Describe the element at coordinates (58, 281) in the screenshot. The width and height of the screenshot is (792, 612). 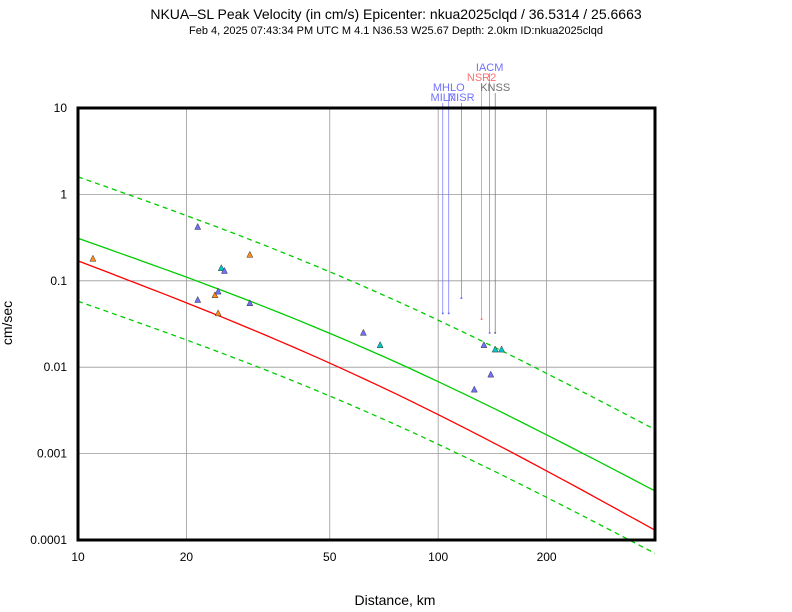
I see `y-tick-label: 0.1` at that location.